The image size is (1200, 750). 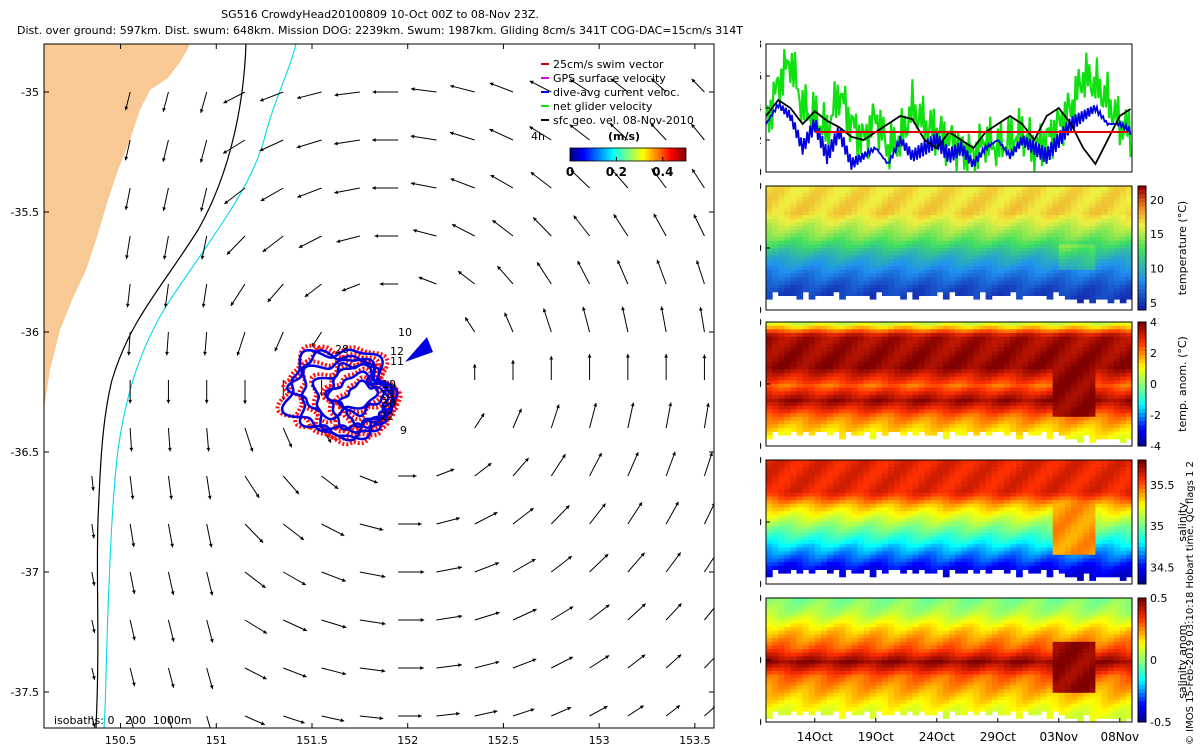 What do you see at coordinates (761, 186) in the screenshot?
I see `depth-tick-label: 0` at bounding box center [761, 186].